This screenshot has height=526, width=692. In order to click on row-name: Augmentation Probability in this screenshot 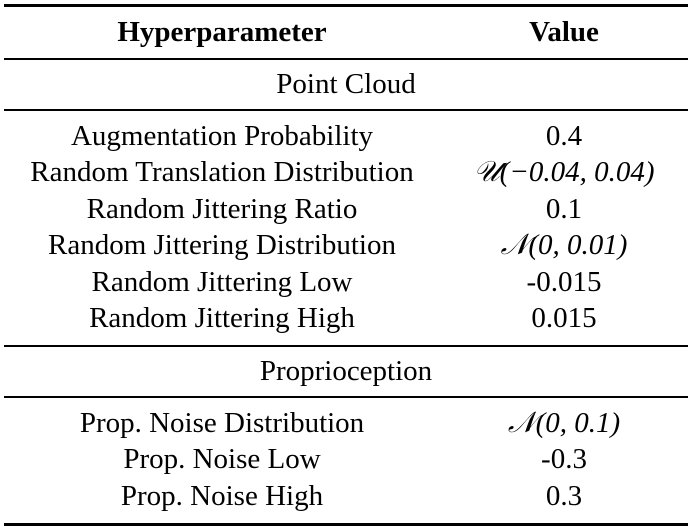, I will do `click(222, 135)`.